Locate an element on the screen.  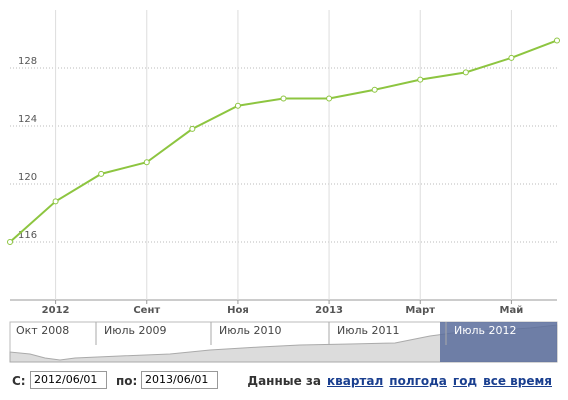
navigator-label: Июль 2011 is located at coordinates (368, 330).